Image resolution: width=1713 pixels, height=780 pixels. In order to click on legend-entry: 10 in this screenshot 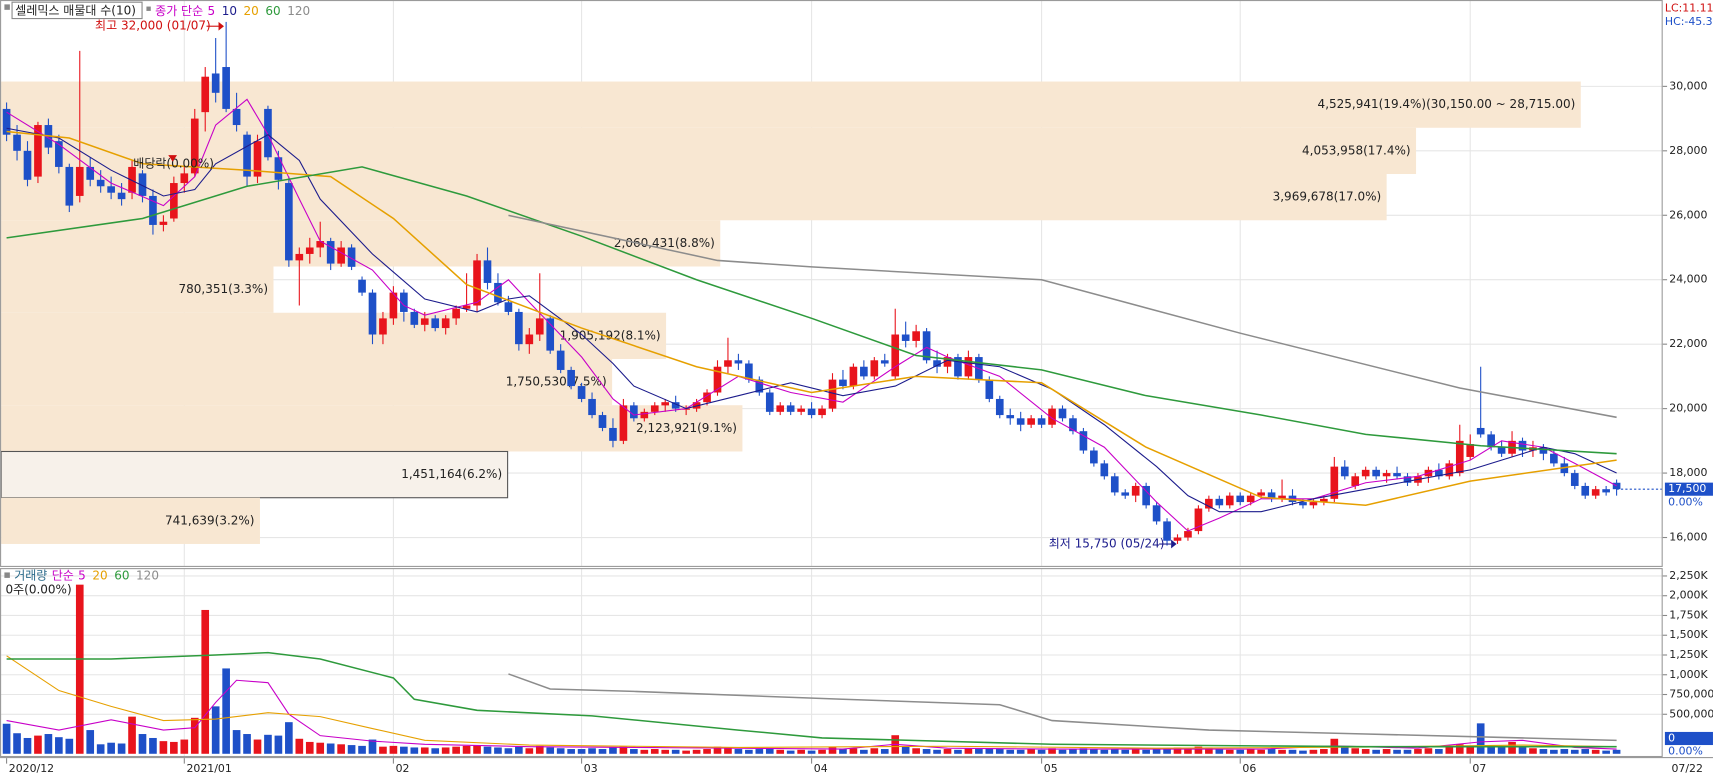, I will do `click(229, 10)`.